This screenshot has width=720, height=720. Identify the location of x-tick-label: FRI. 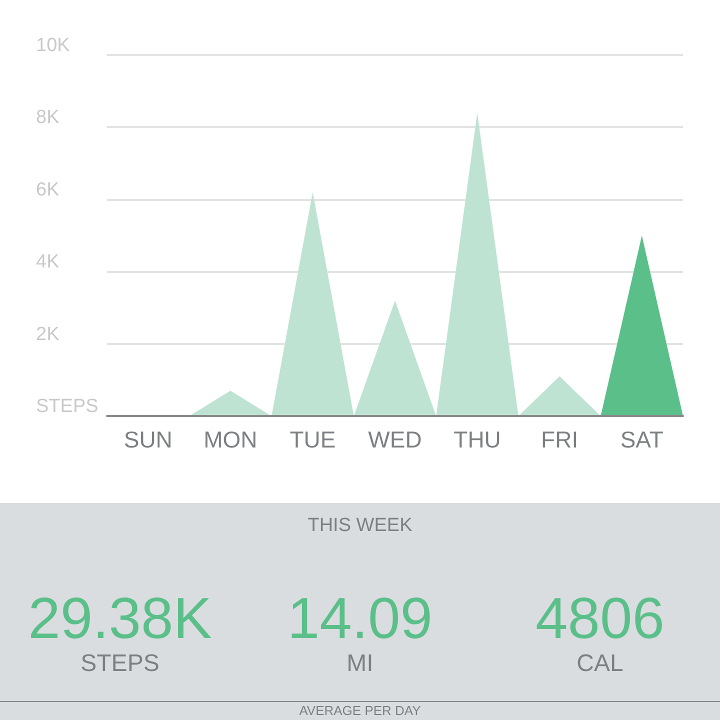
(559, 439).